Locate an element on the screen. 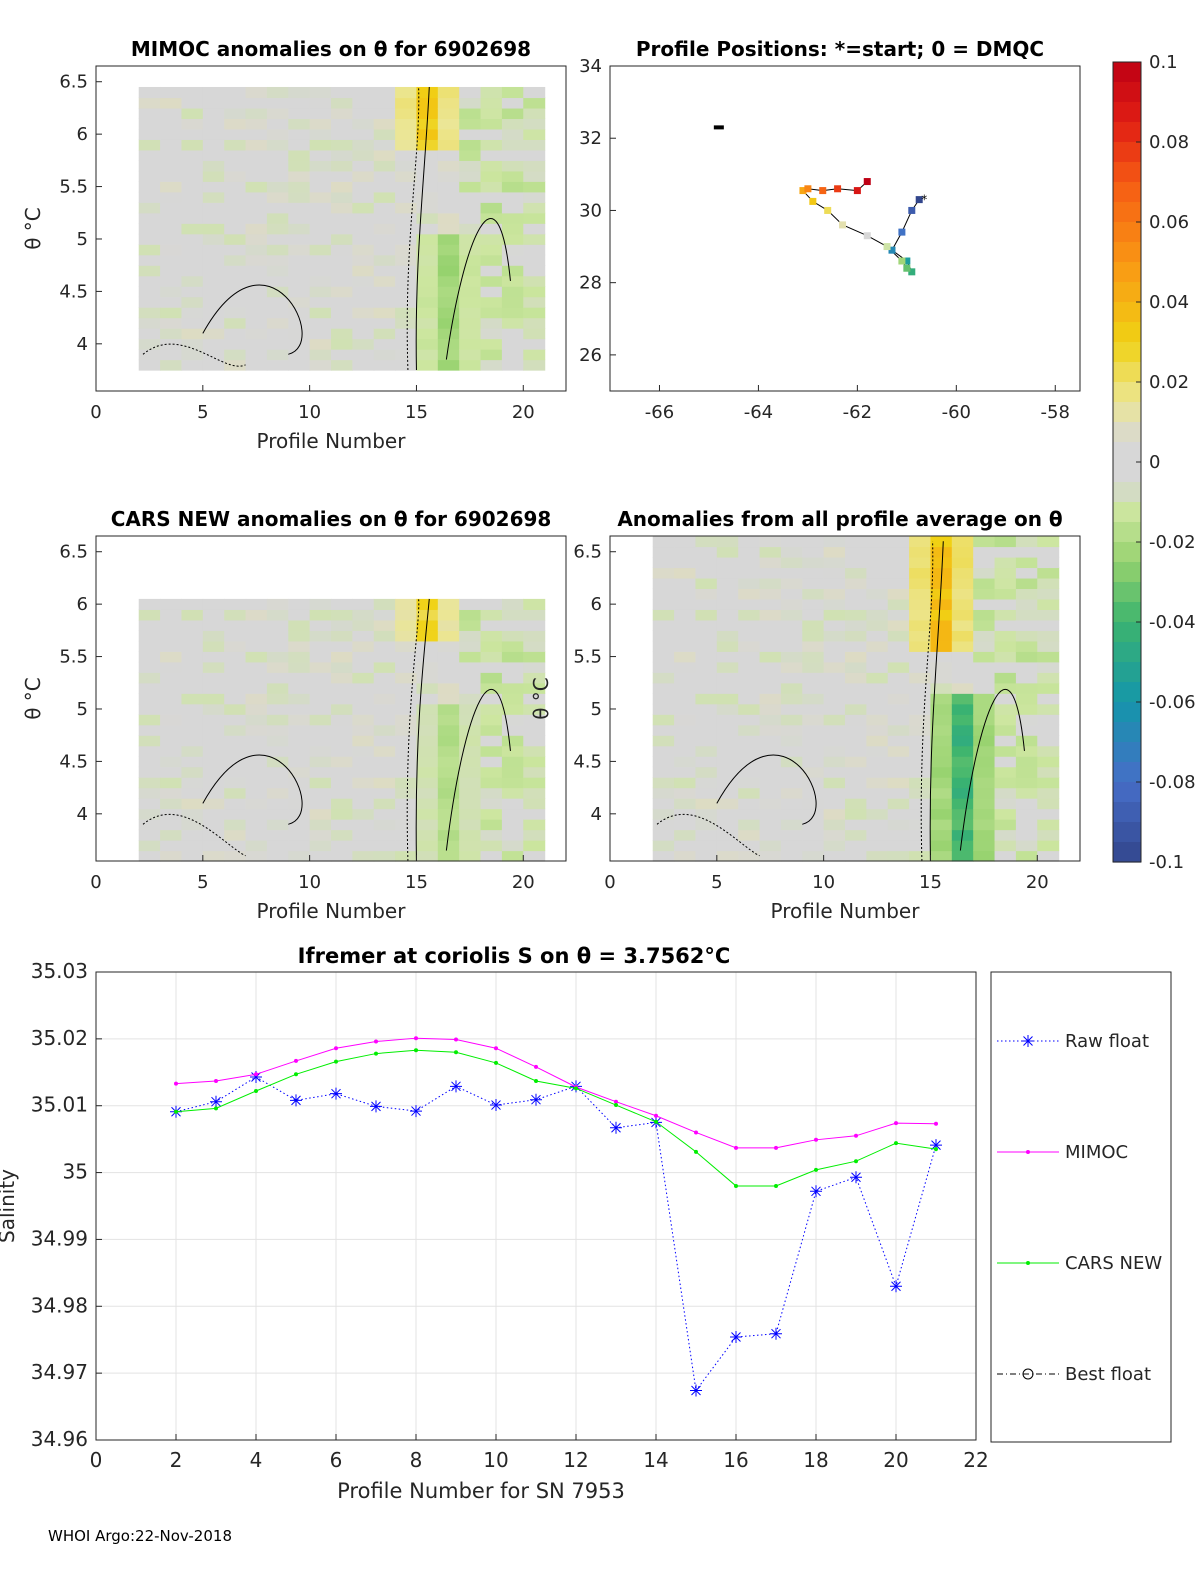  y-axis-tick-label: 4.5 is located at coordinates (73, 291).